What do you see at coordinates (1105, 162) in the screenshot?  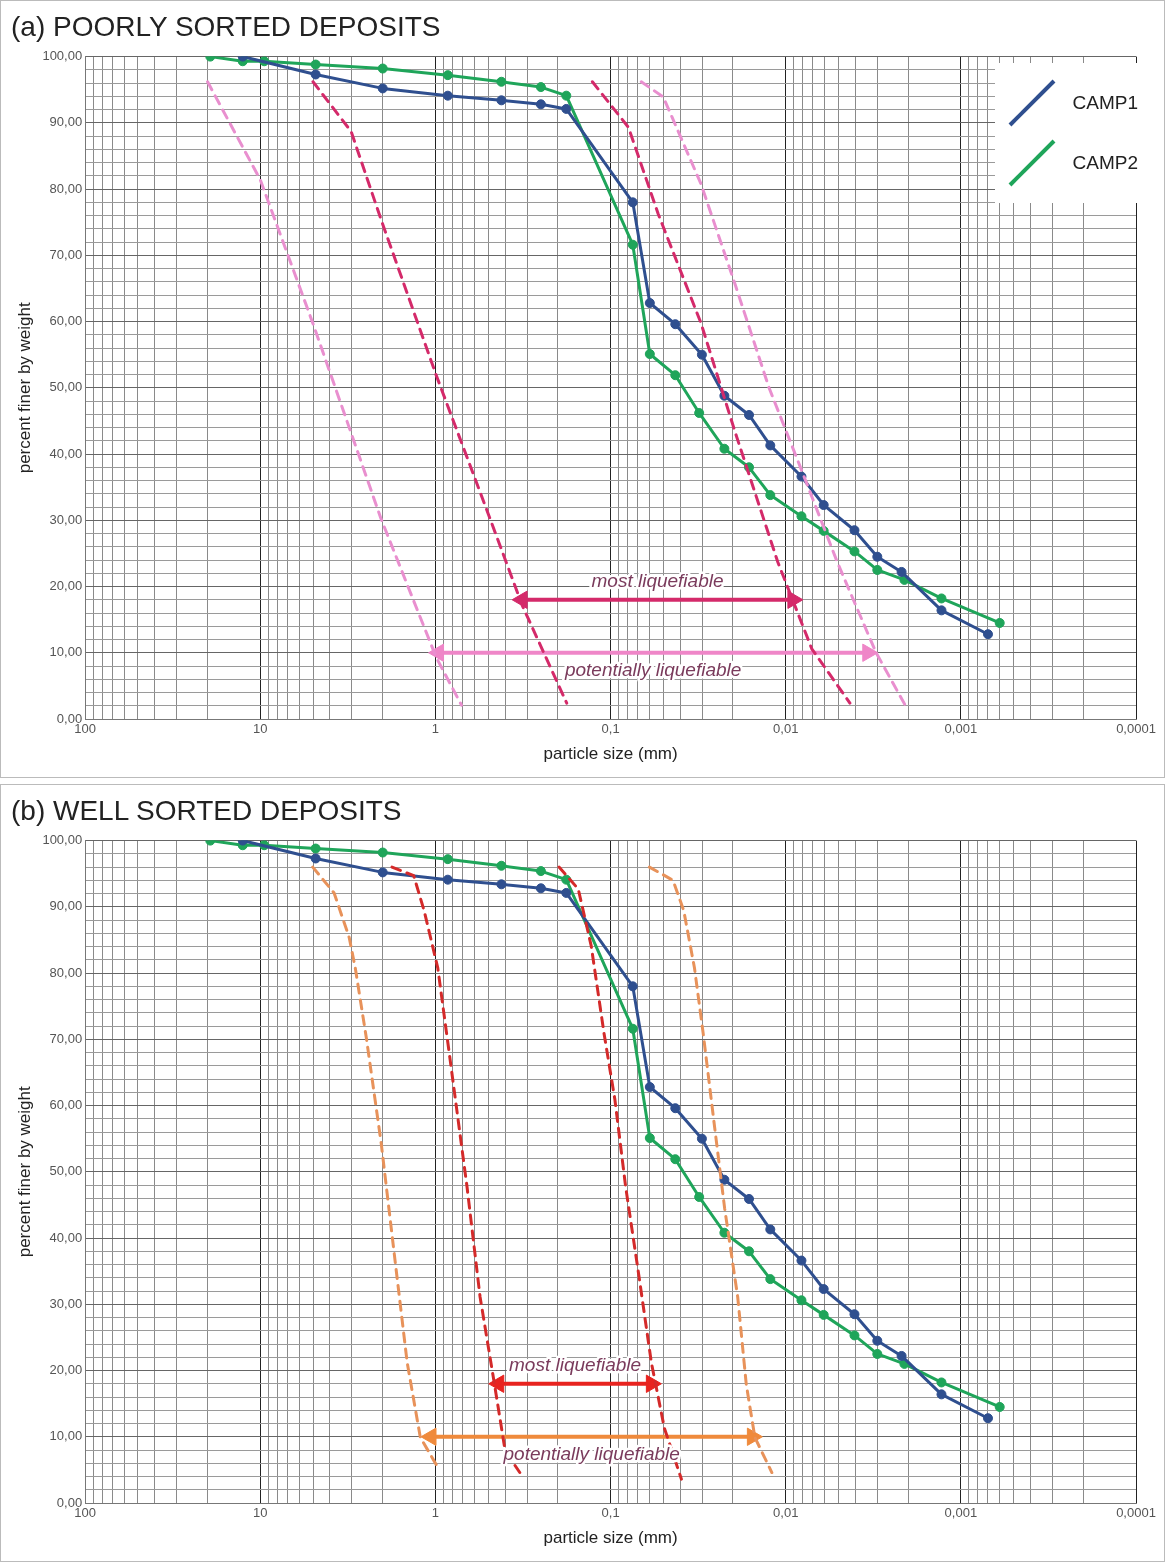 I see `legend-label: CAMP2` at bounding box center [1105, 162].